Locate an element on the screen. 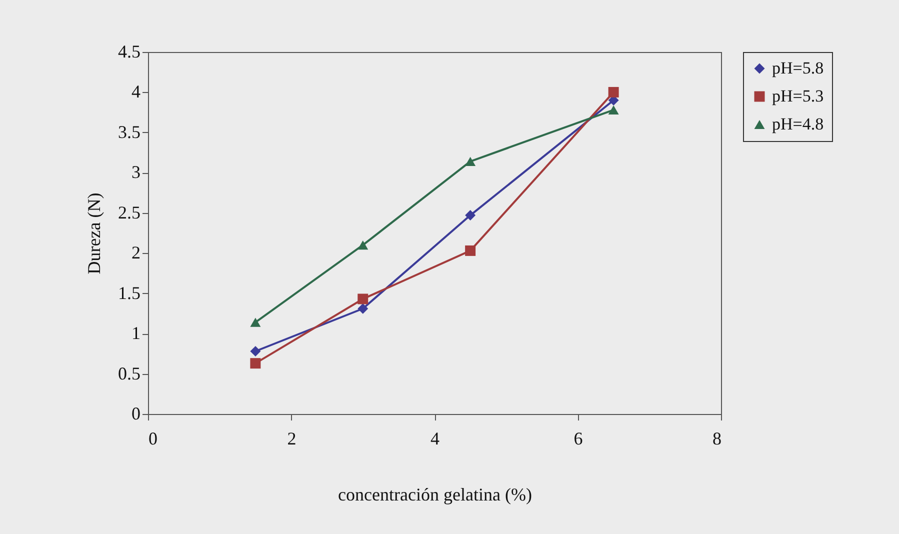  legend-label: pH=5.8 is located at coordinates (798, 68).